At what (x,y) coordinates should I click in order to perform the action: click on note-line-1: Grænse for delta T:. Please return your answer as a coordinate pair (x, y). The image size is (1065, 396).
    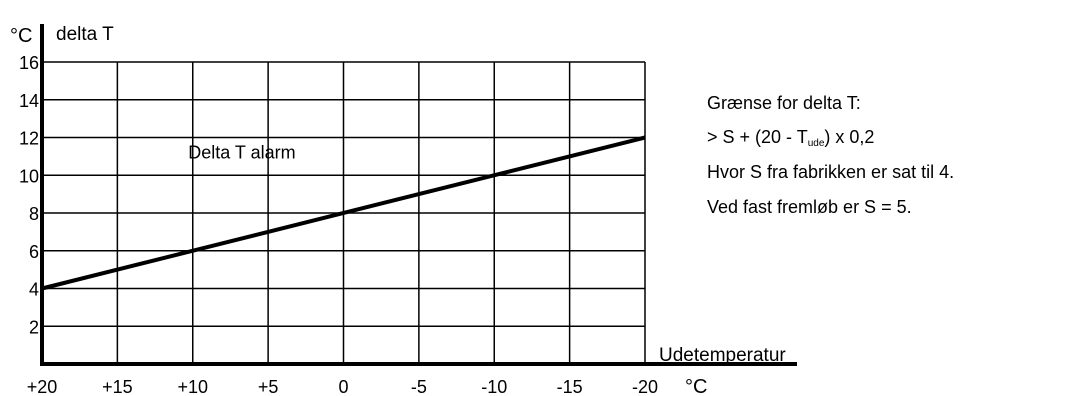
    Looking at the image, I should click on (784, 103).